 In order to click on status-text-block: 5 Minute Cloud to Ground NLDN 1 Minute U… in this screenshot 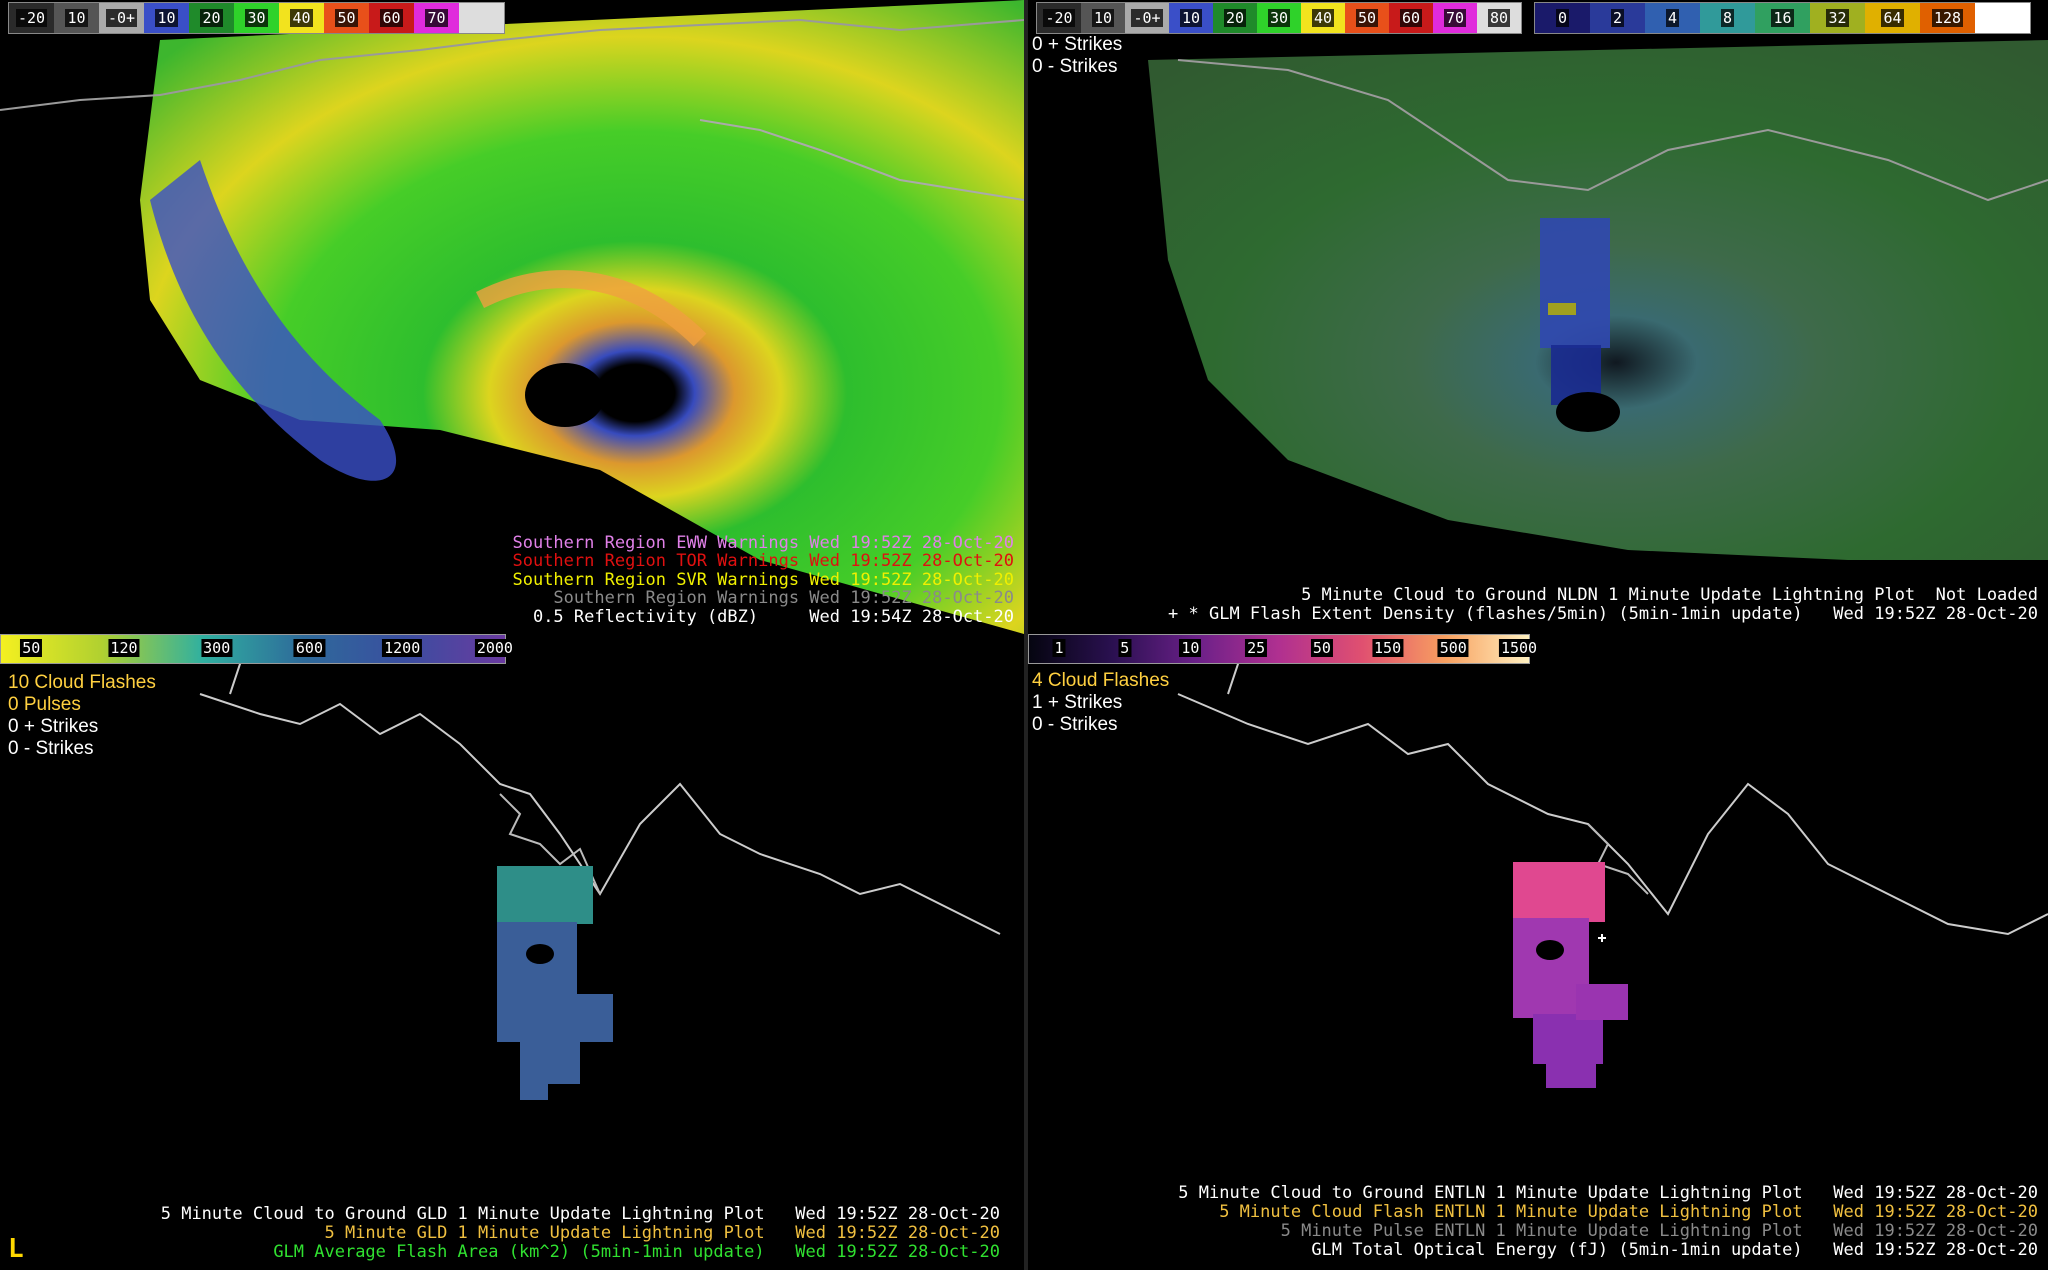, I will do `click(1603, 605)`.